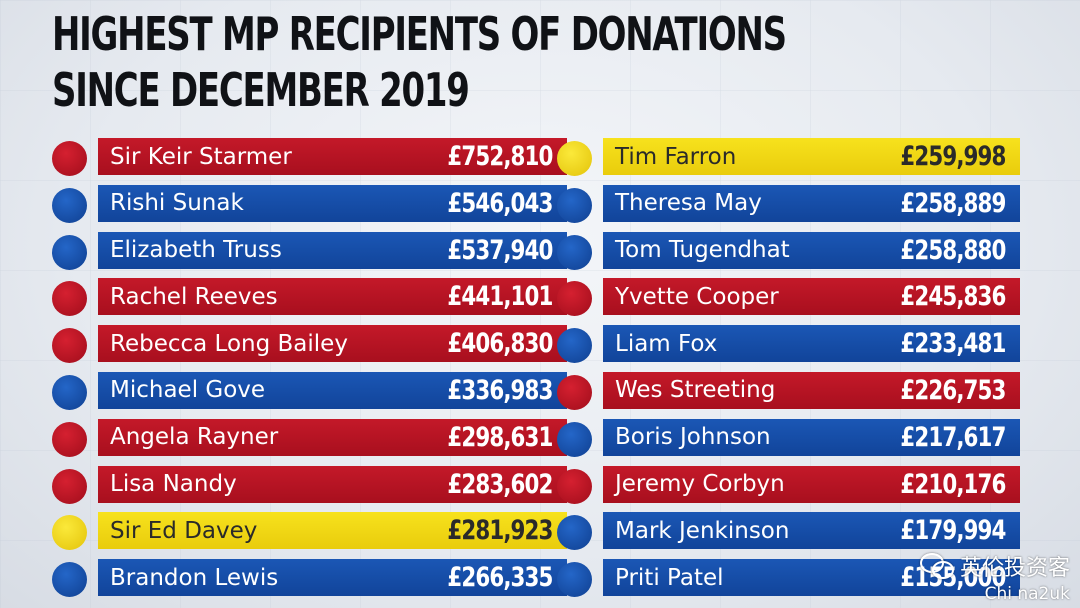  What do you see at coordinates (188, 390) in the screenshot?
I see `mp-name: Michael Gove` at bounding box center [188, 390].